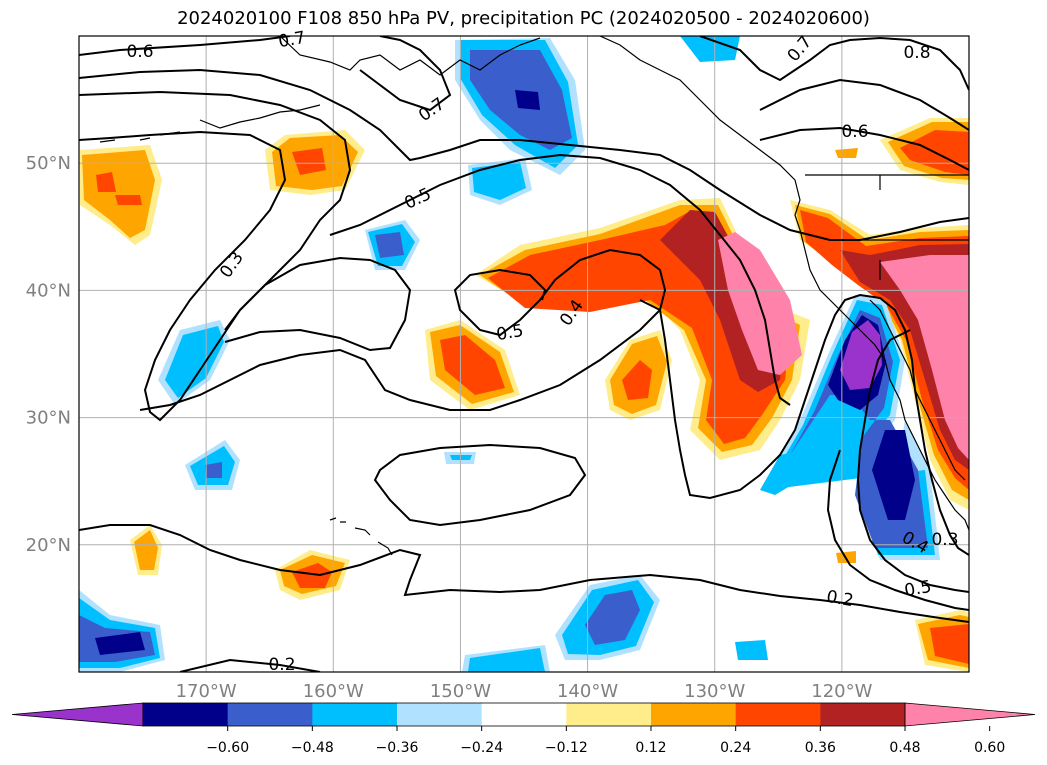  What do you see at coordinates (714, 691) in the screenshot?
I see `lon-tick-label: 130°W` at bounding box center [714, 691].